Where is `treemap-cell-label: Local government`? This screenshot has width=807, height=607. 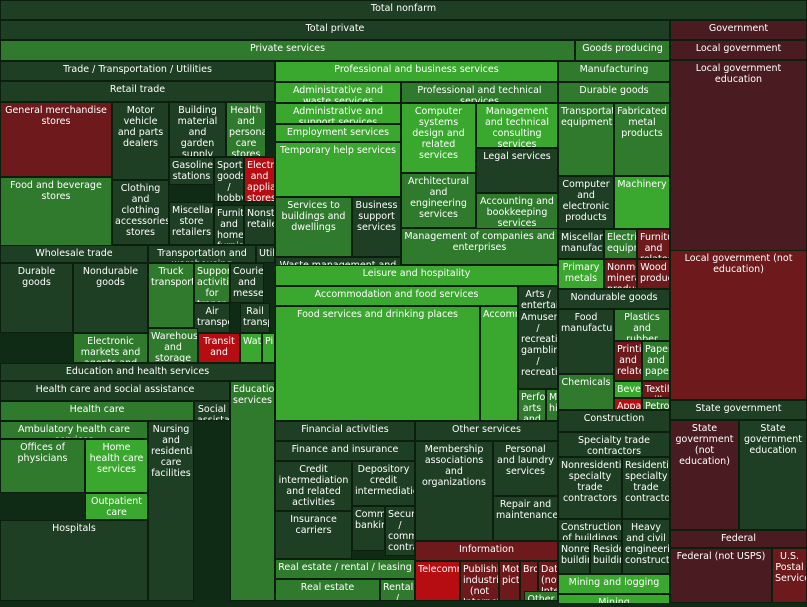 treemap-cell-label: Local government is located at coordinates (738, 48).